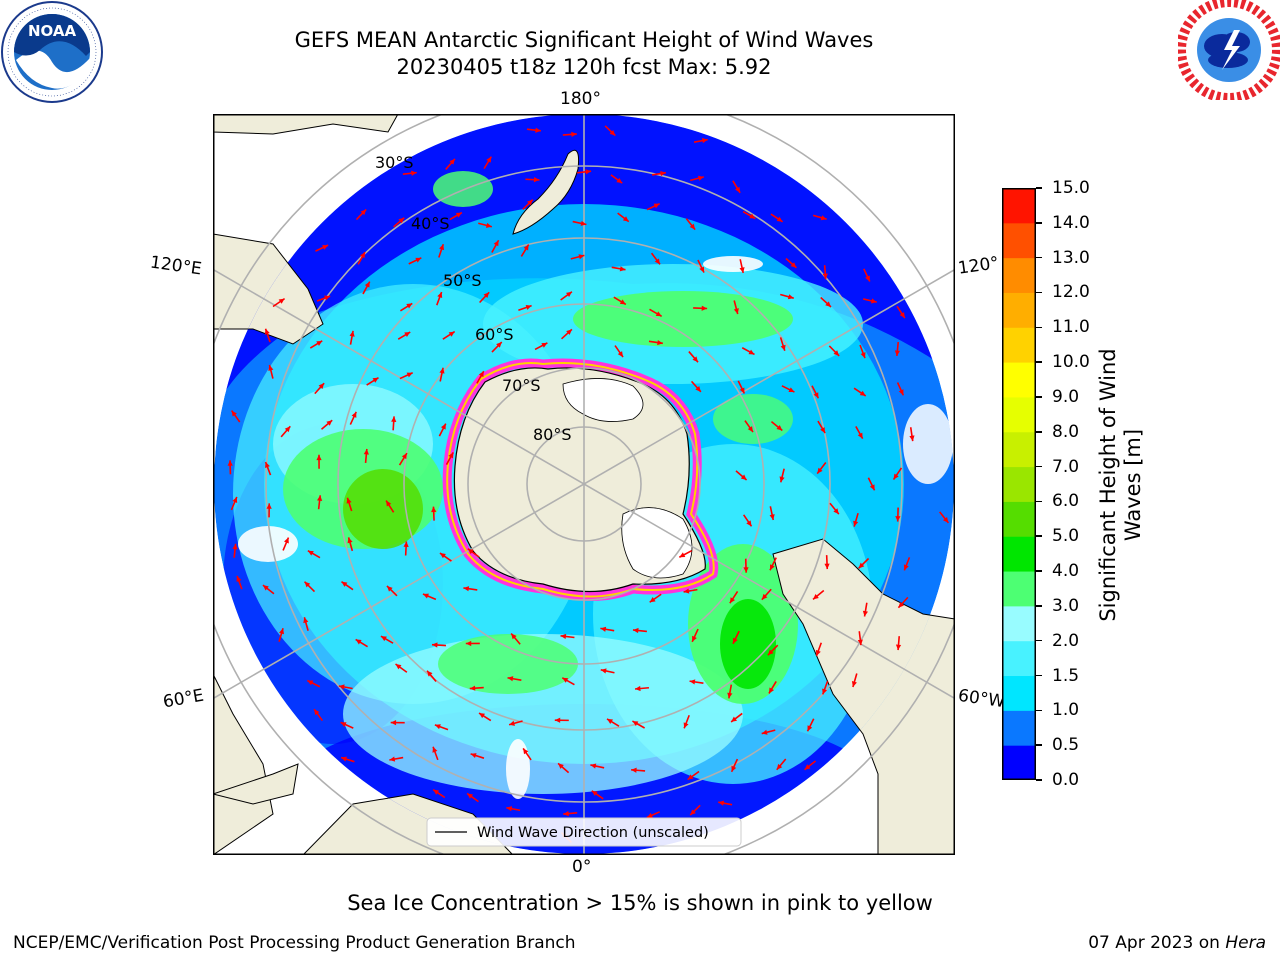 The width and height of the screenshot is (1280, 960). Describe the element at coordinates (1066, 501) in the screenshot. I see `colorbar-tick-label: 6.0` at that location.